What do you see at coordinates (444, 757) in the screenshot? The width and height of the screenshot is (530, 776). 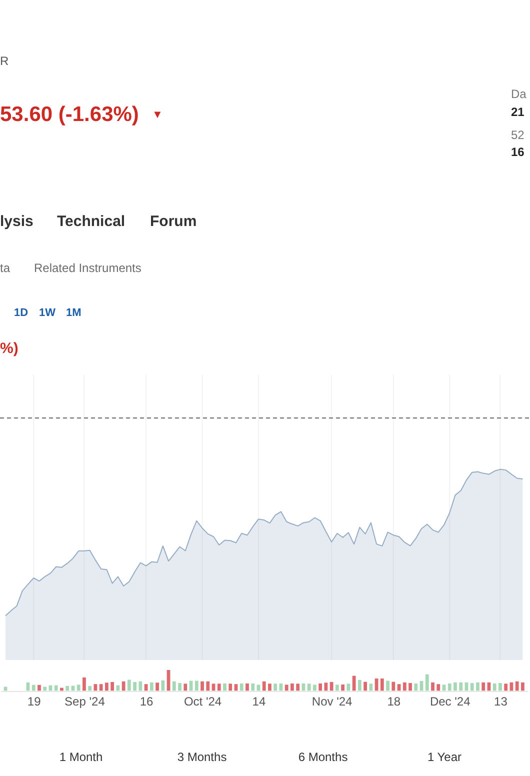 I see `text: 1 Year` at bounding box center [444, 757].